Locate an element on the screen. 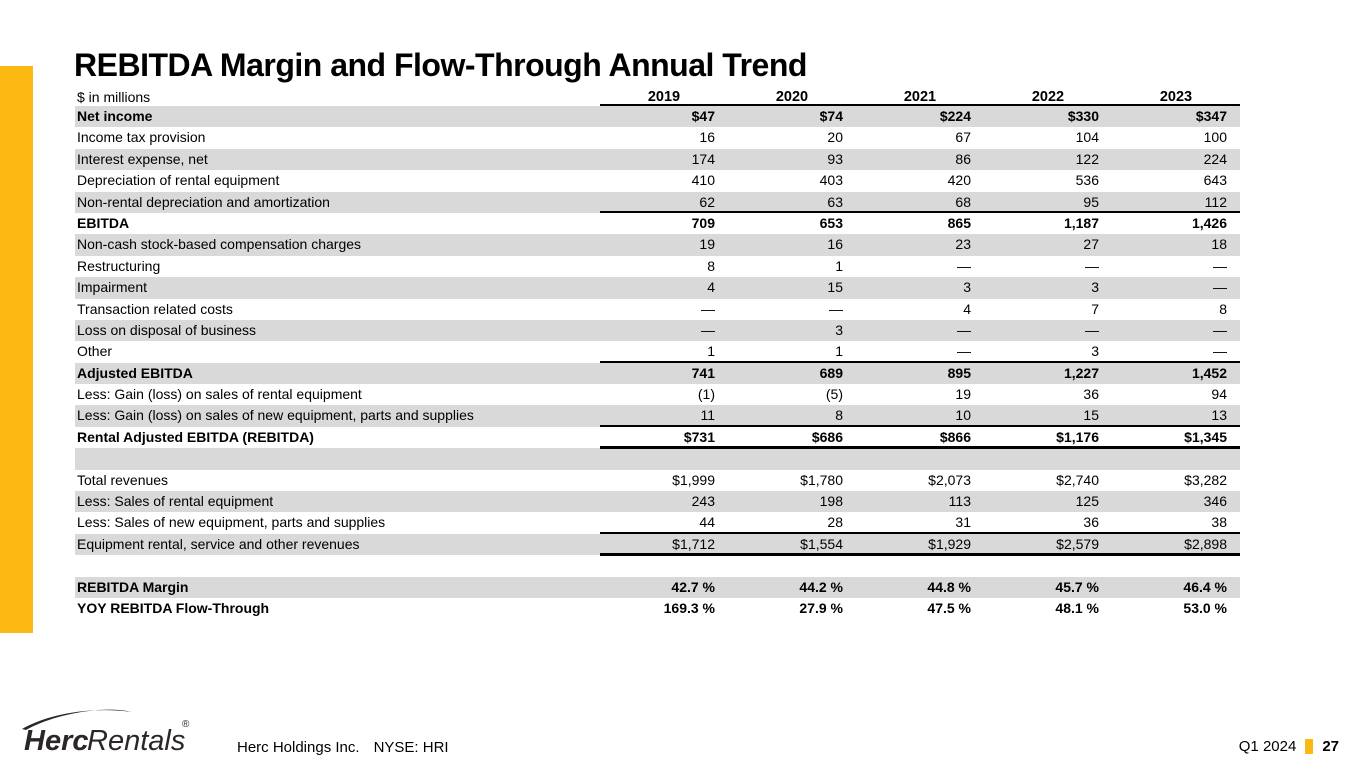 This screenshot has width=1365, height=768. value-cell: 112 is located at coordinates (1215, 201).